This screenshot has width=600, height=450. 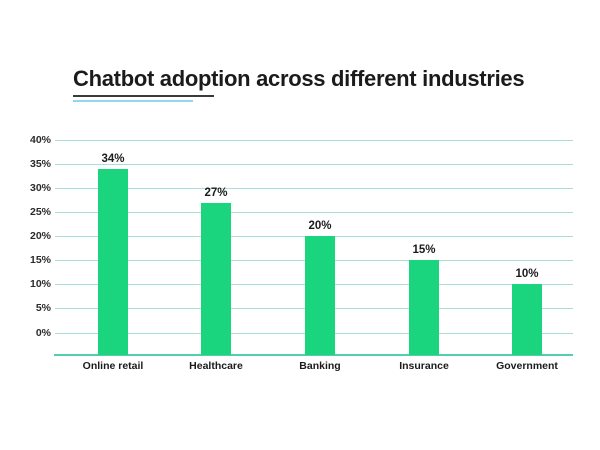 I want to click on y-axis-tick-label: 20%, so click(x=40, y=236).